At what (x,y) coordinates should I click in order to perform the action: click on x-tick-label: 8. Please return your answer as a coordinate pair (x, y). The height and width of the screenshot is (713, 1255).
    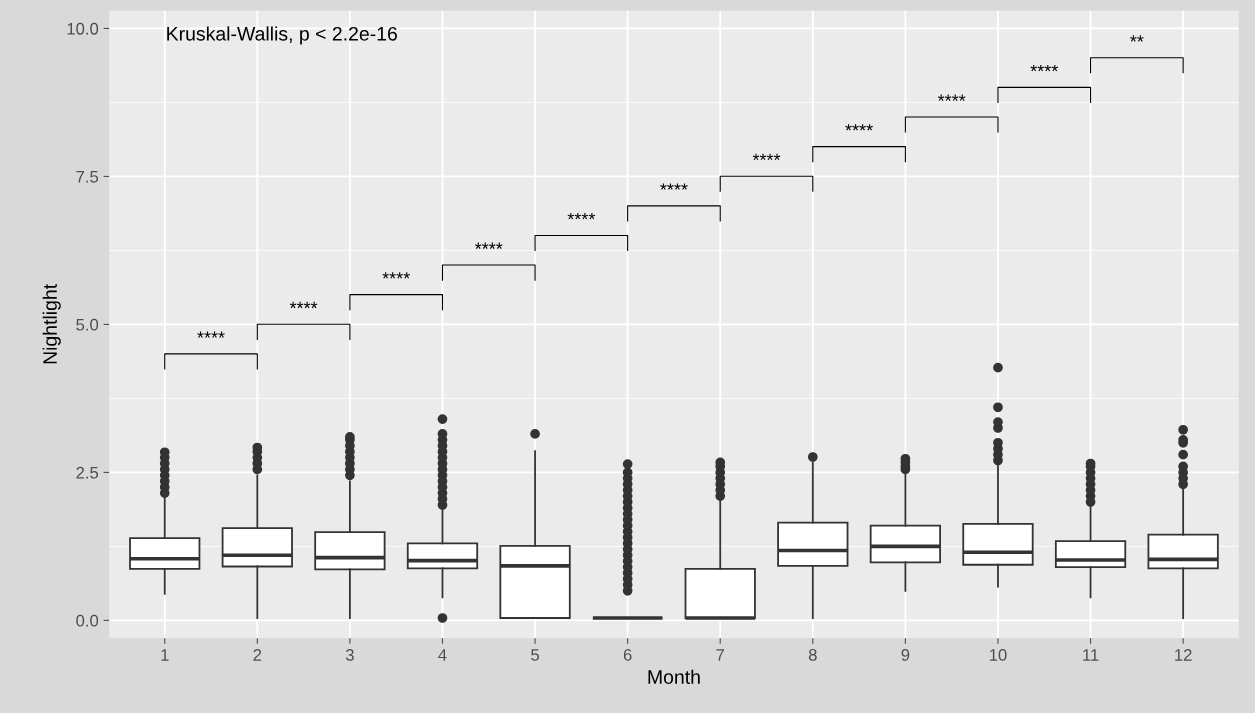
    Looking at the image, I should click on (812, 654).